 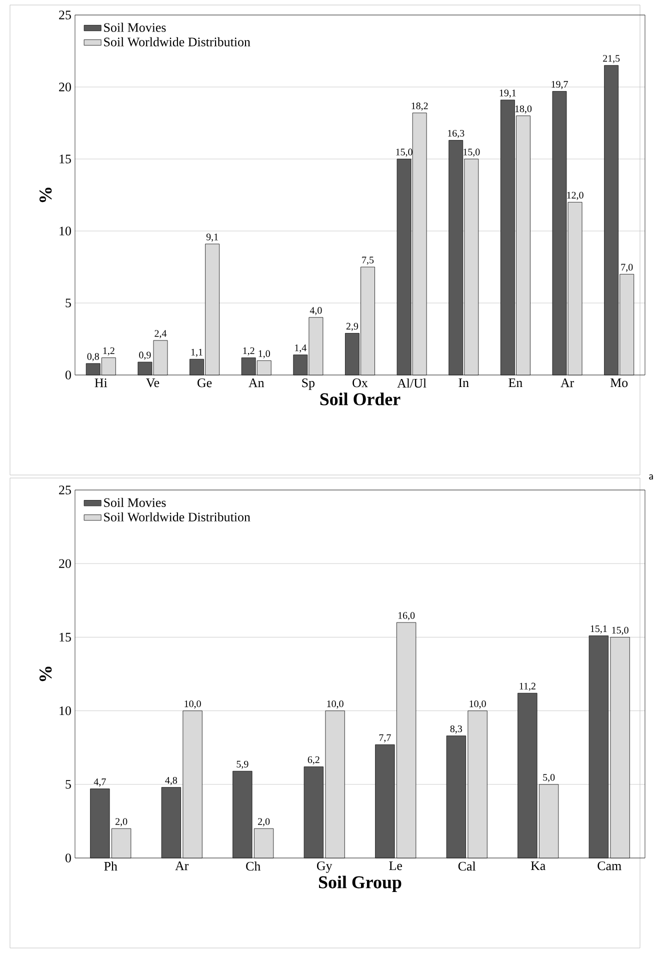 I want to click on data-label: 2,4, so click(x=160, y=334).